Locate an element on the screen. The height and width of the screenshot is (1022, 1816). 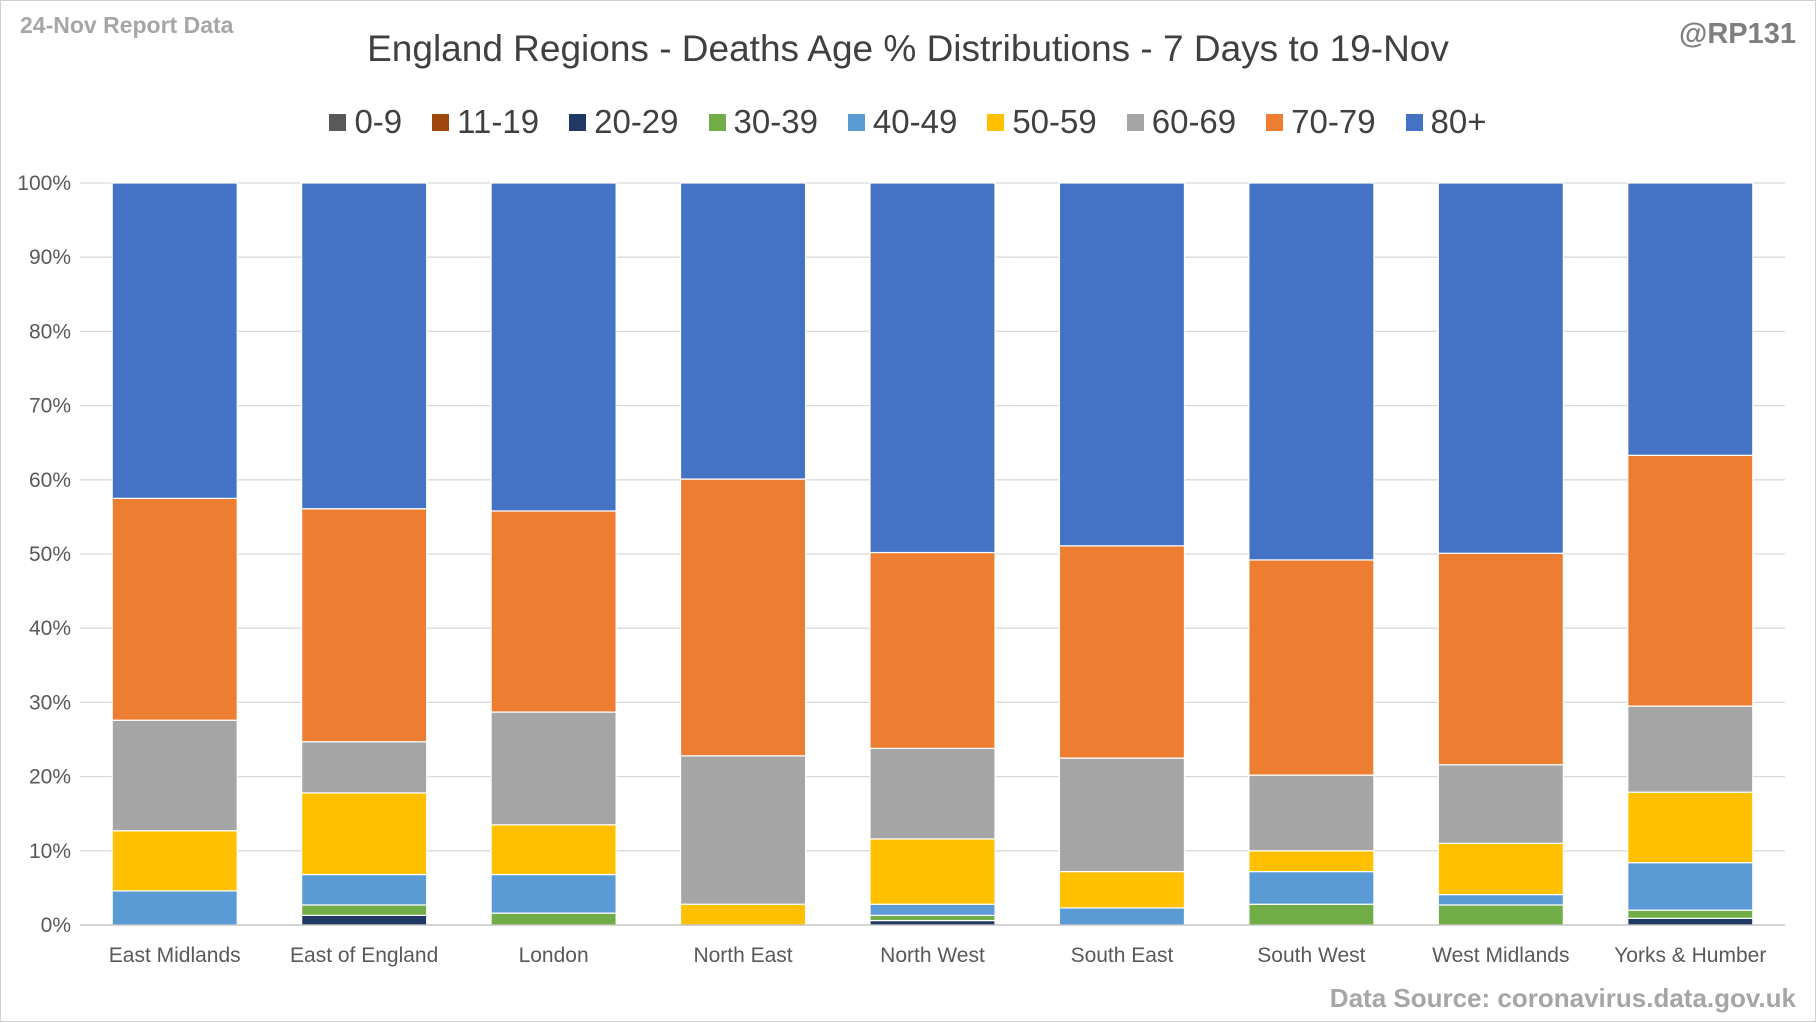
legend-item: 0-9 is located at coordinates (365, 122).